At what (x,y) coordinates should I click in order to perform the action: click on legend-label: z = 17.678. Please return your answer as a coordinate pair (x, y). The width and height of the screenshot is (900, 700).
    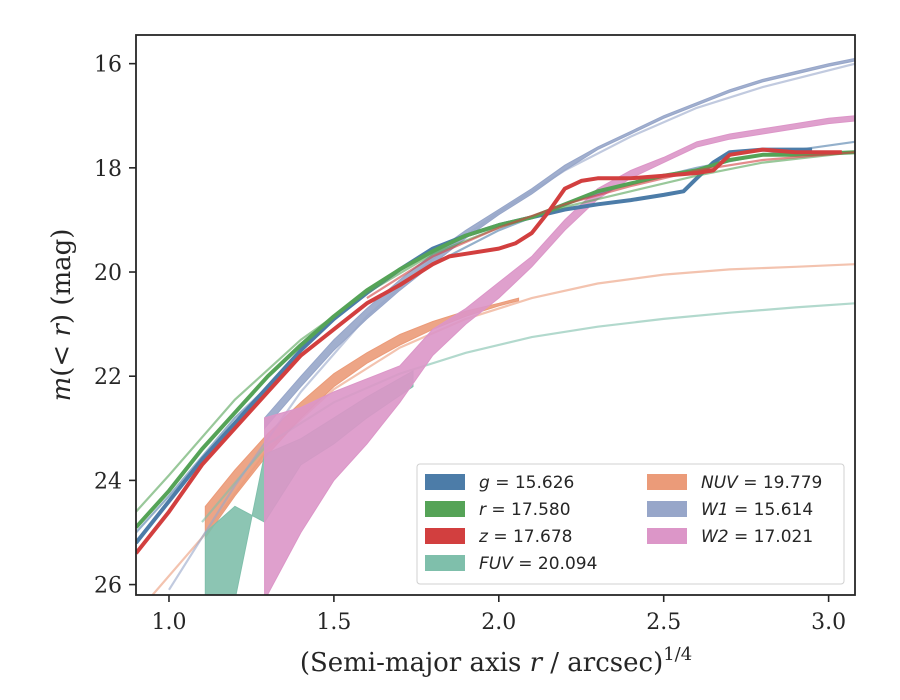
    Looking at the image, I should click on (525, 537).